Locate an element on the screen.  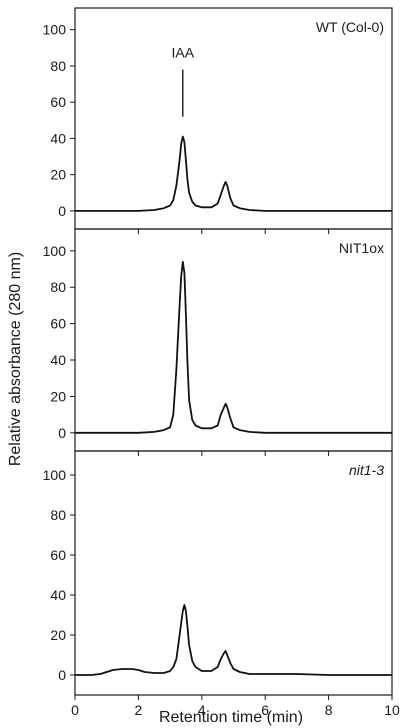
panel-title: WT (Col-0) is located at coordinates (350, 27).